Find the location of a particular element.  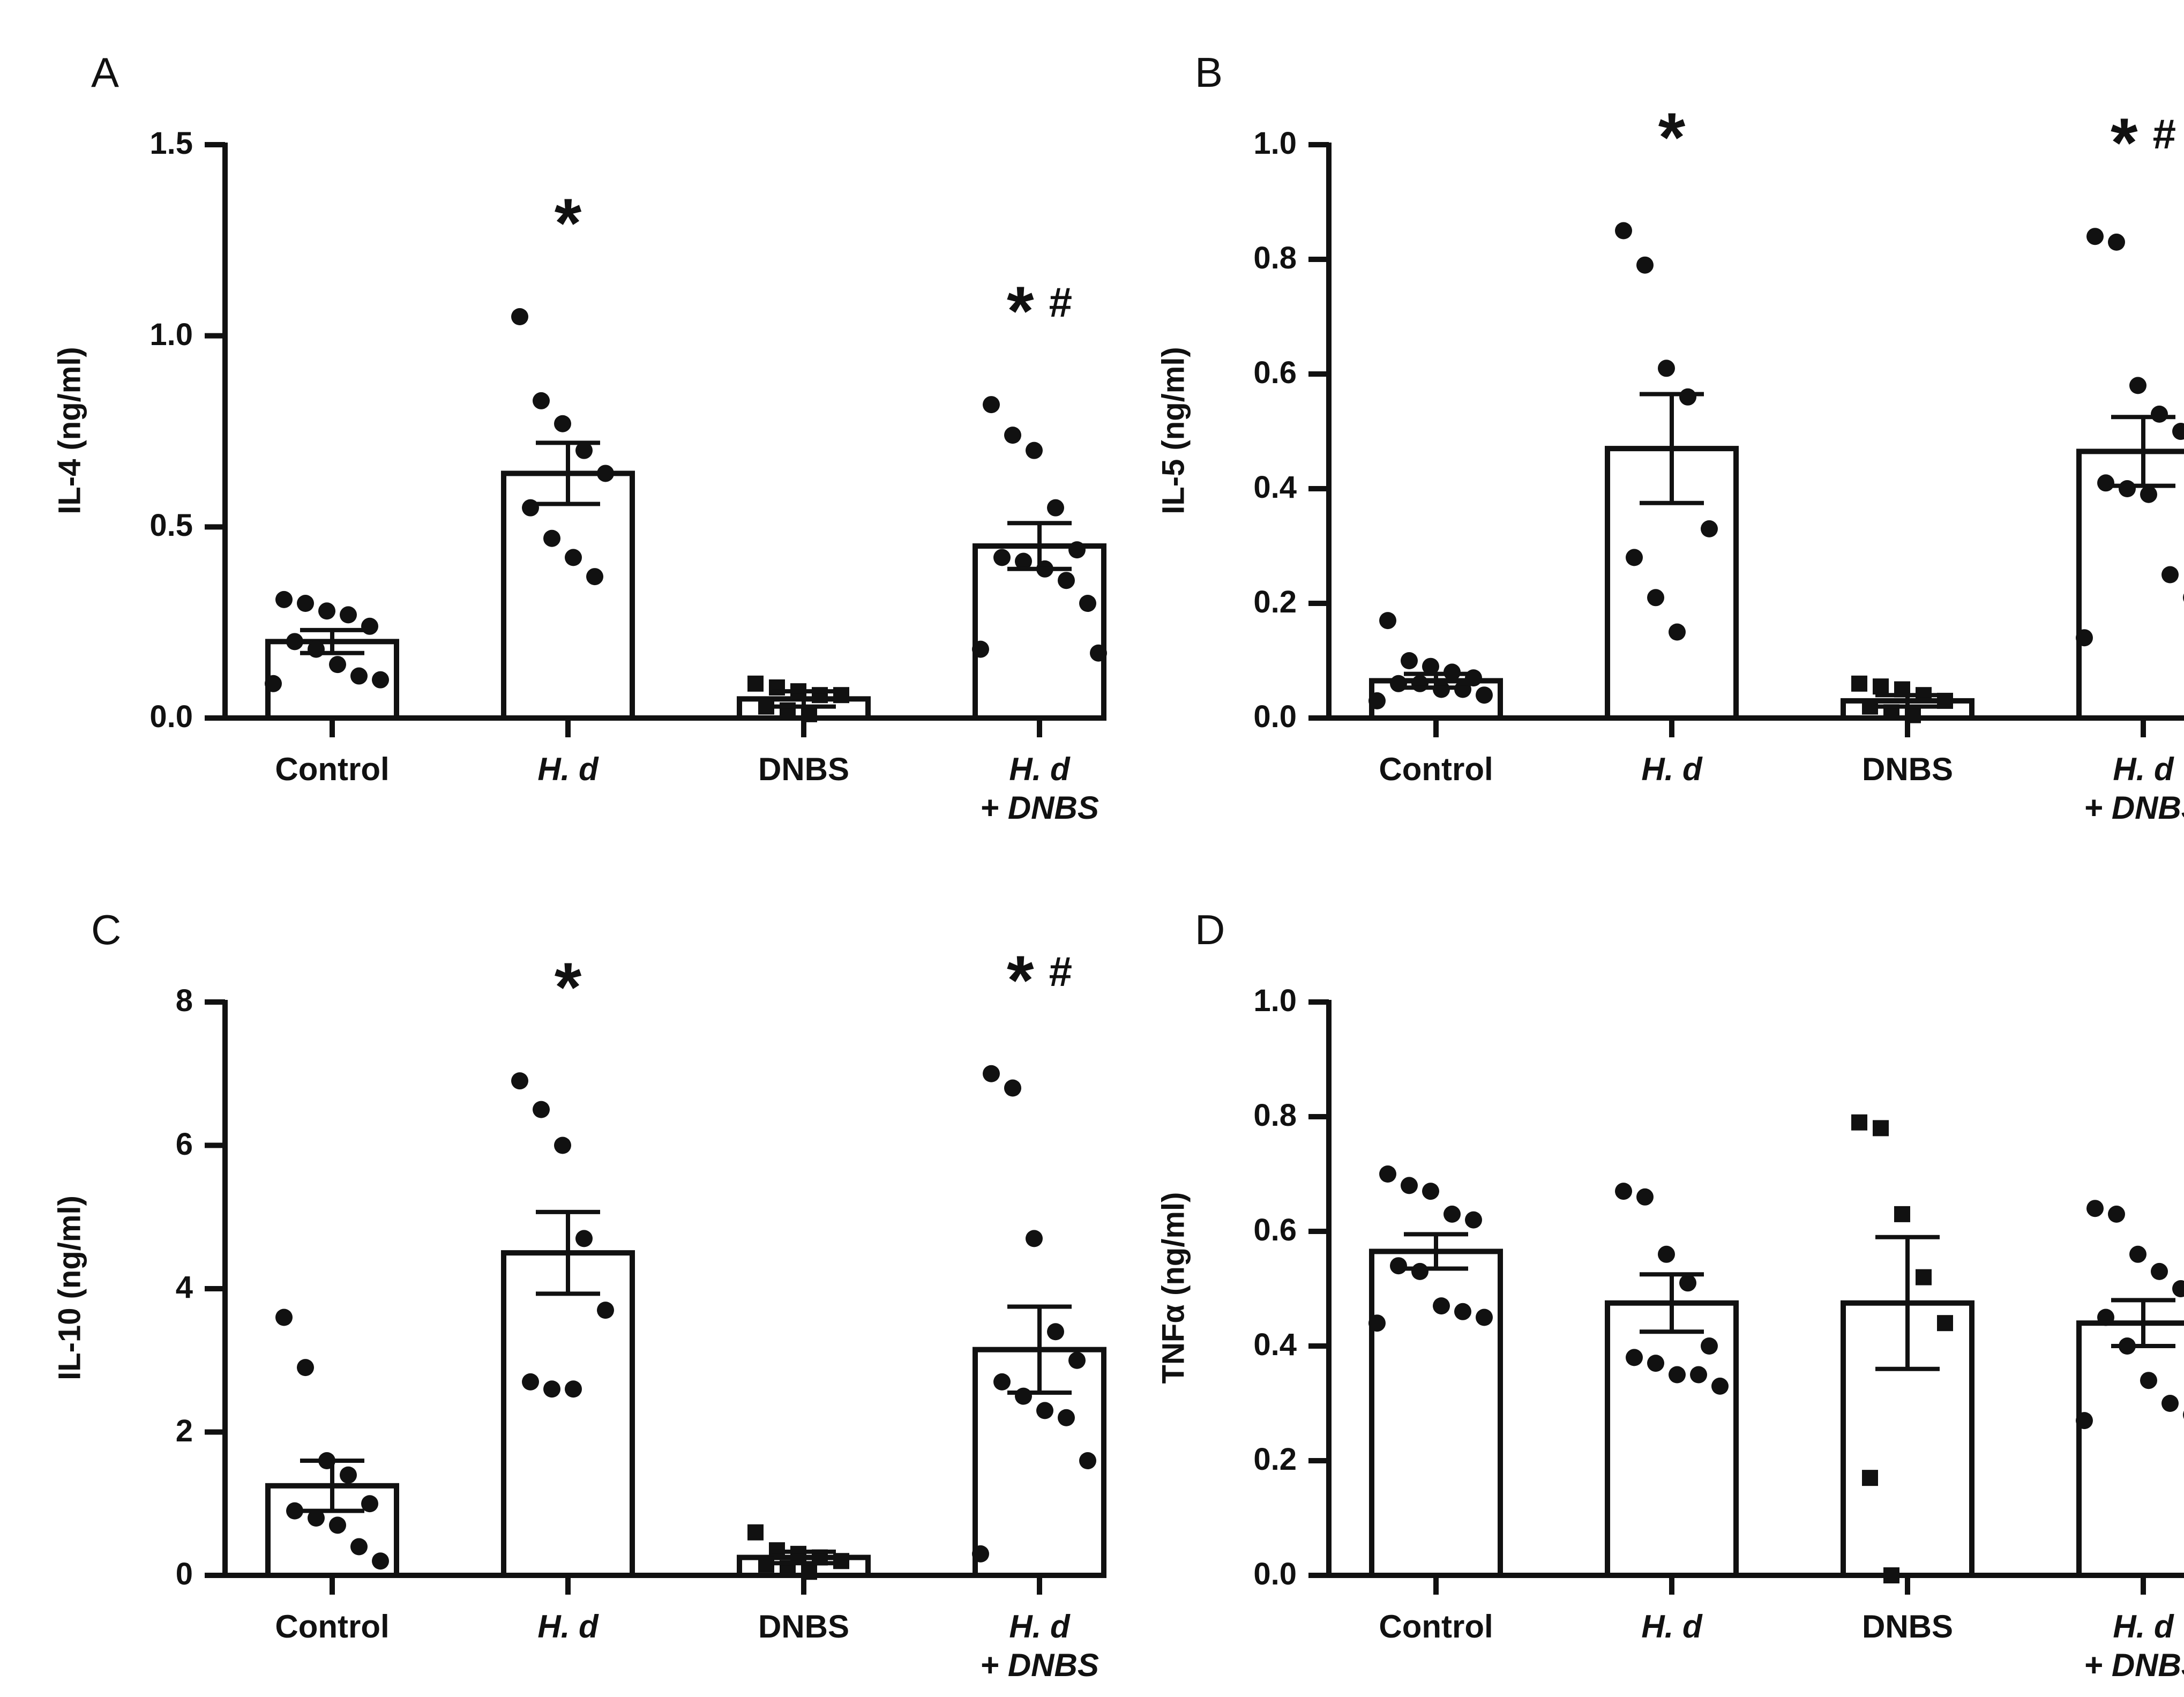

panel-letter: D is located at coordinates (1210, 929).